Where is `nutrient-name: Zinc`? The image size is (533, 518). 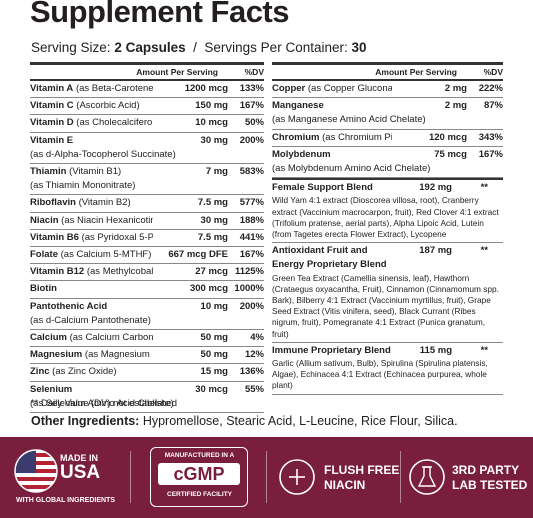 nutrient-name: Zinc is located at coordinates (40, 372).